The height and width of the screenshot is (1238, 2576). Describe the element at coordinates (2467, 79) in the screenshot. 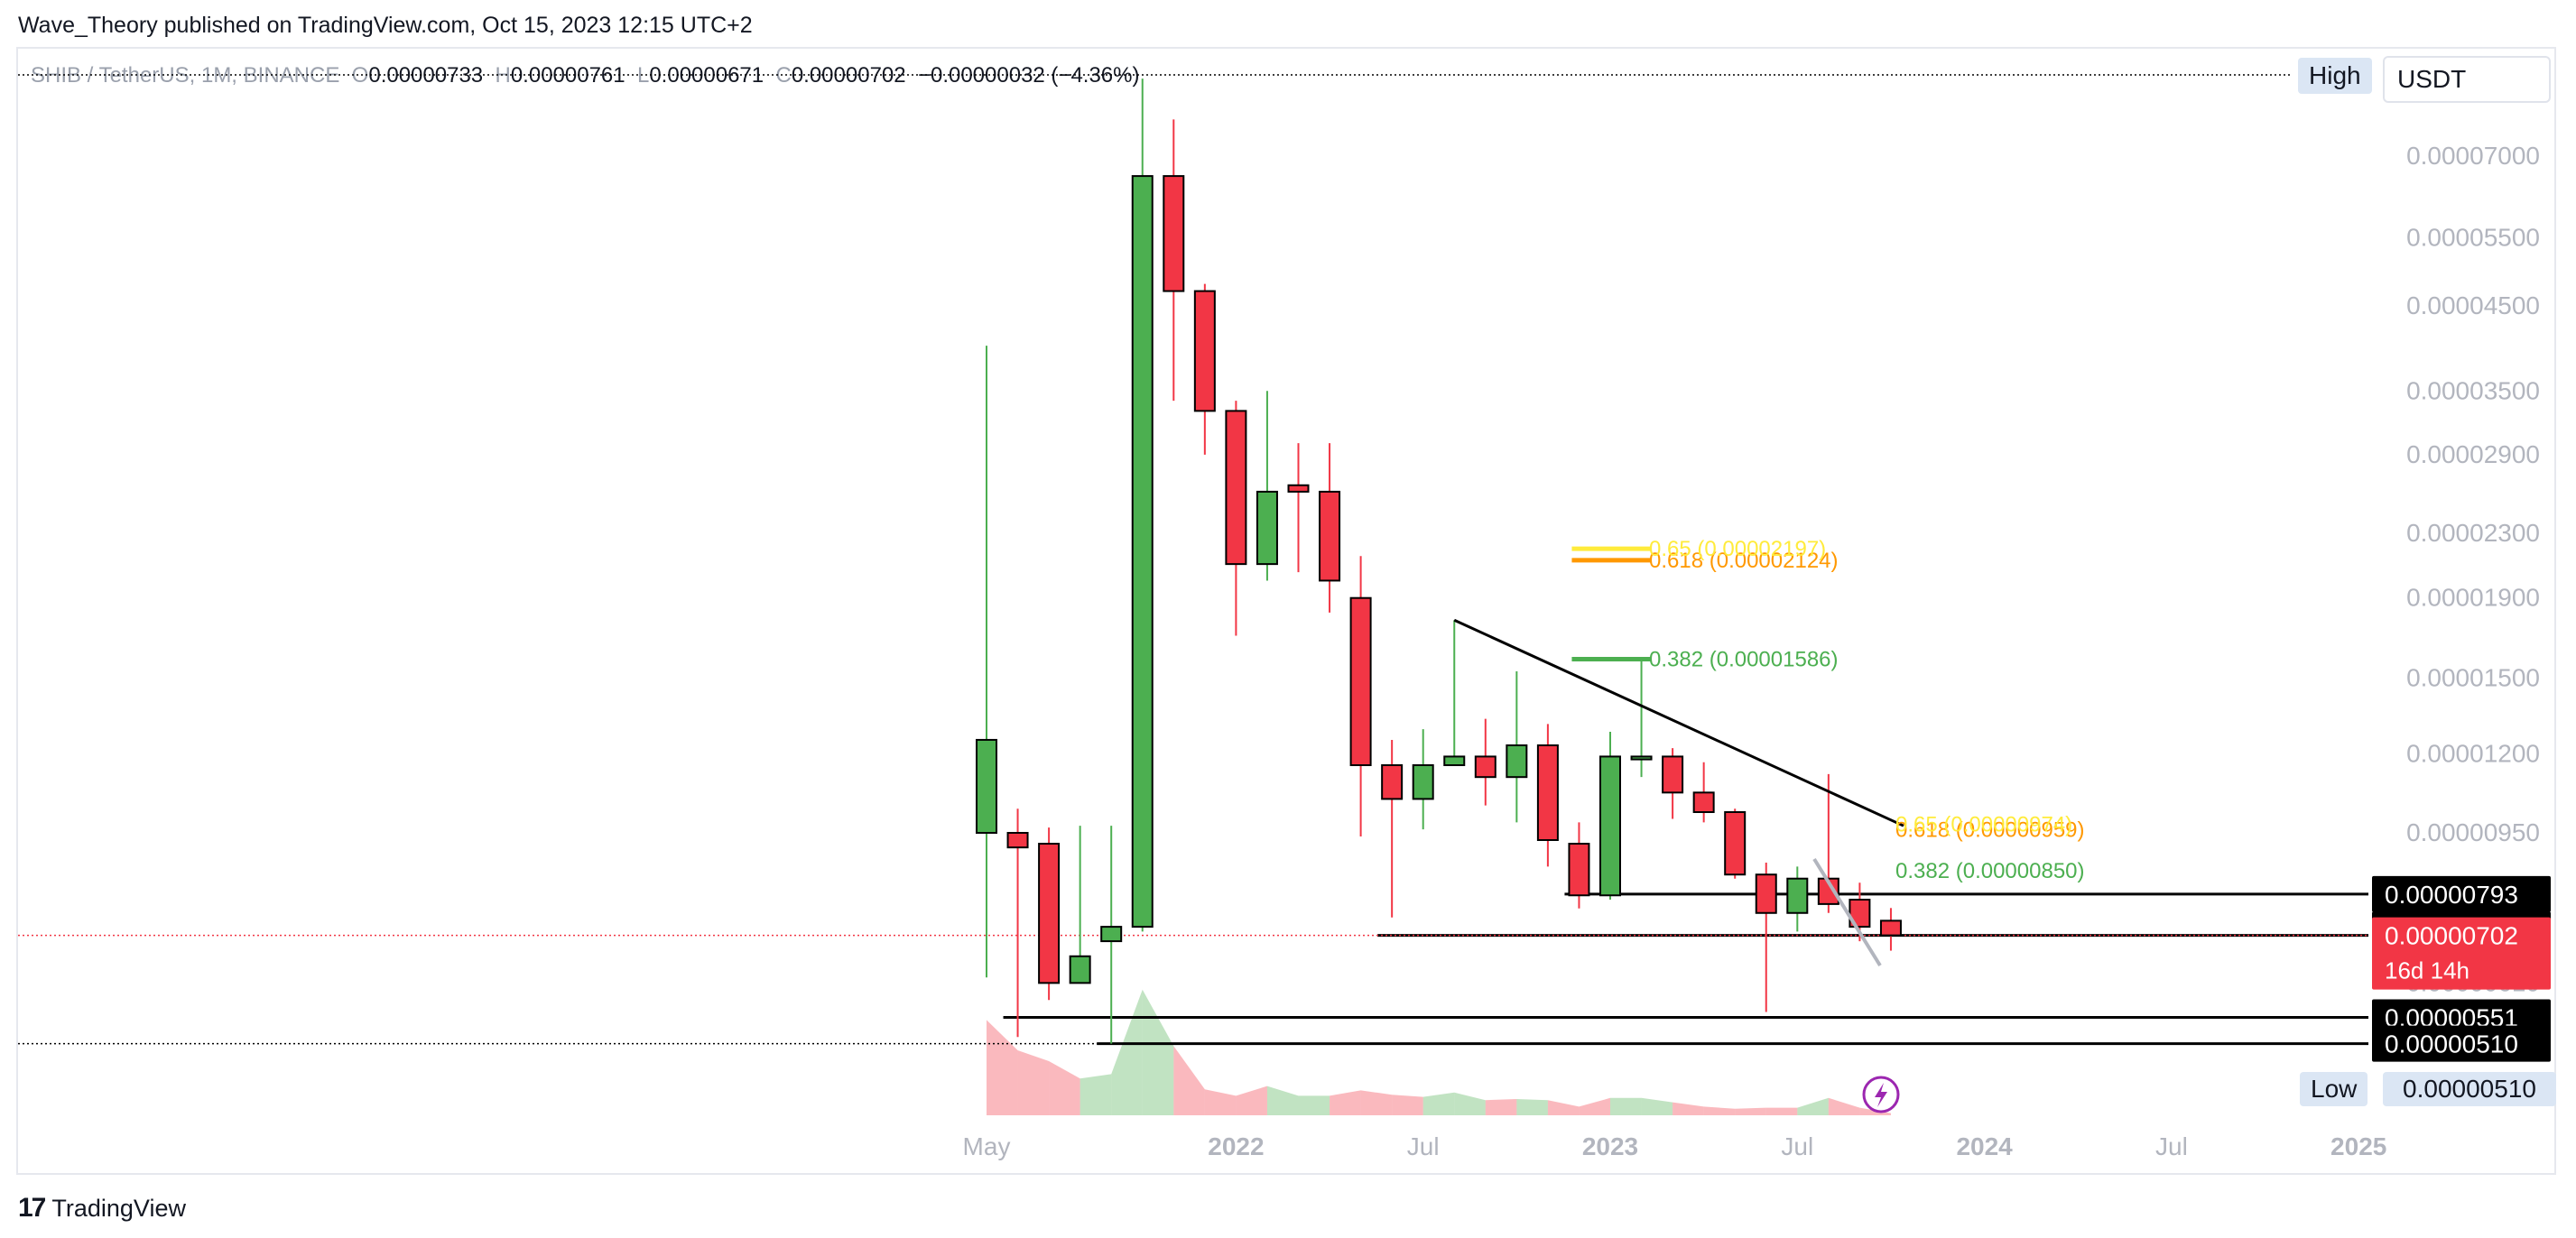

I see `currency-selector: USDT` at that location.